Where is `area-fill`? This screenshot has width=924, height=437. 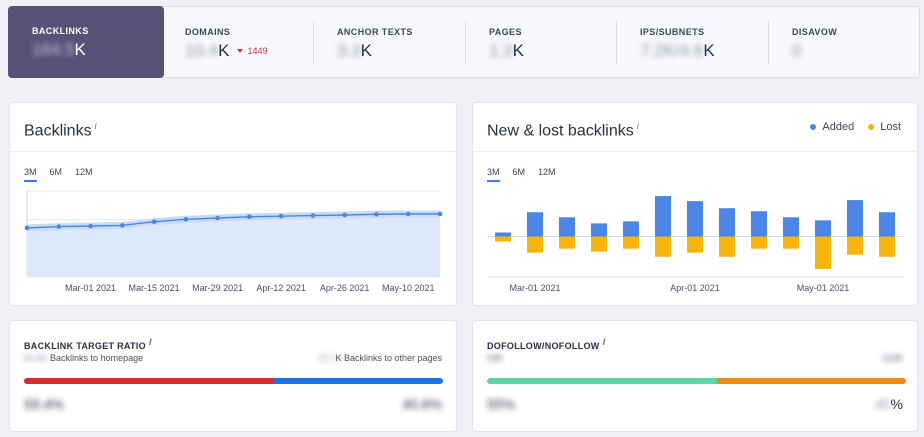 area-fill is located at coordinates (233, 245).